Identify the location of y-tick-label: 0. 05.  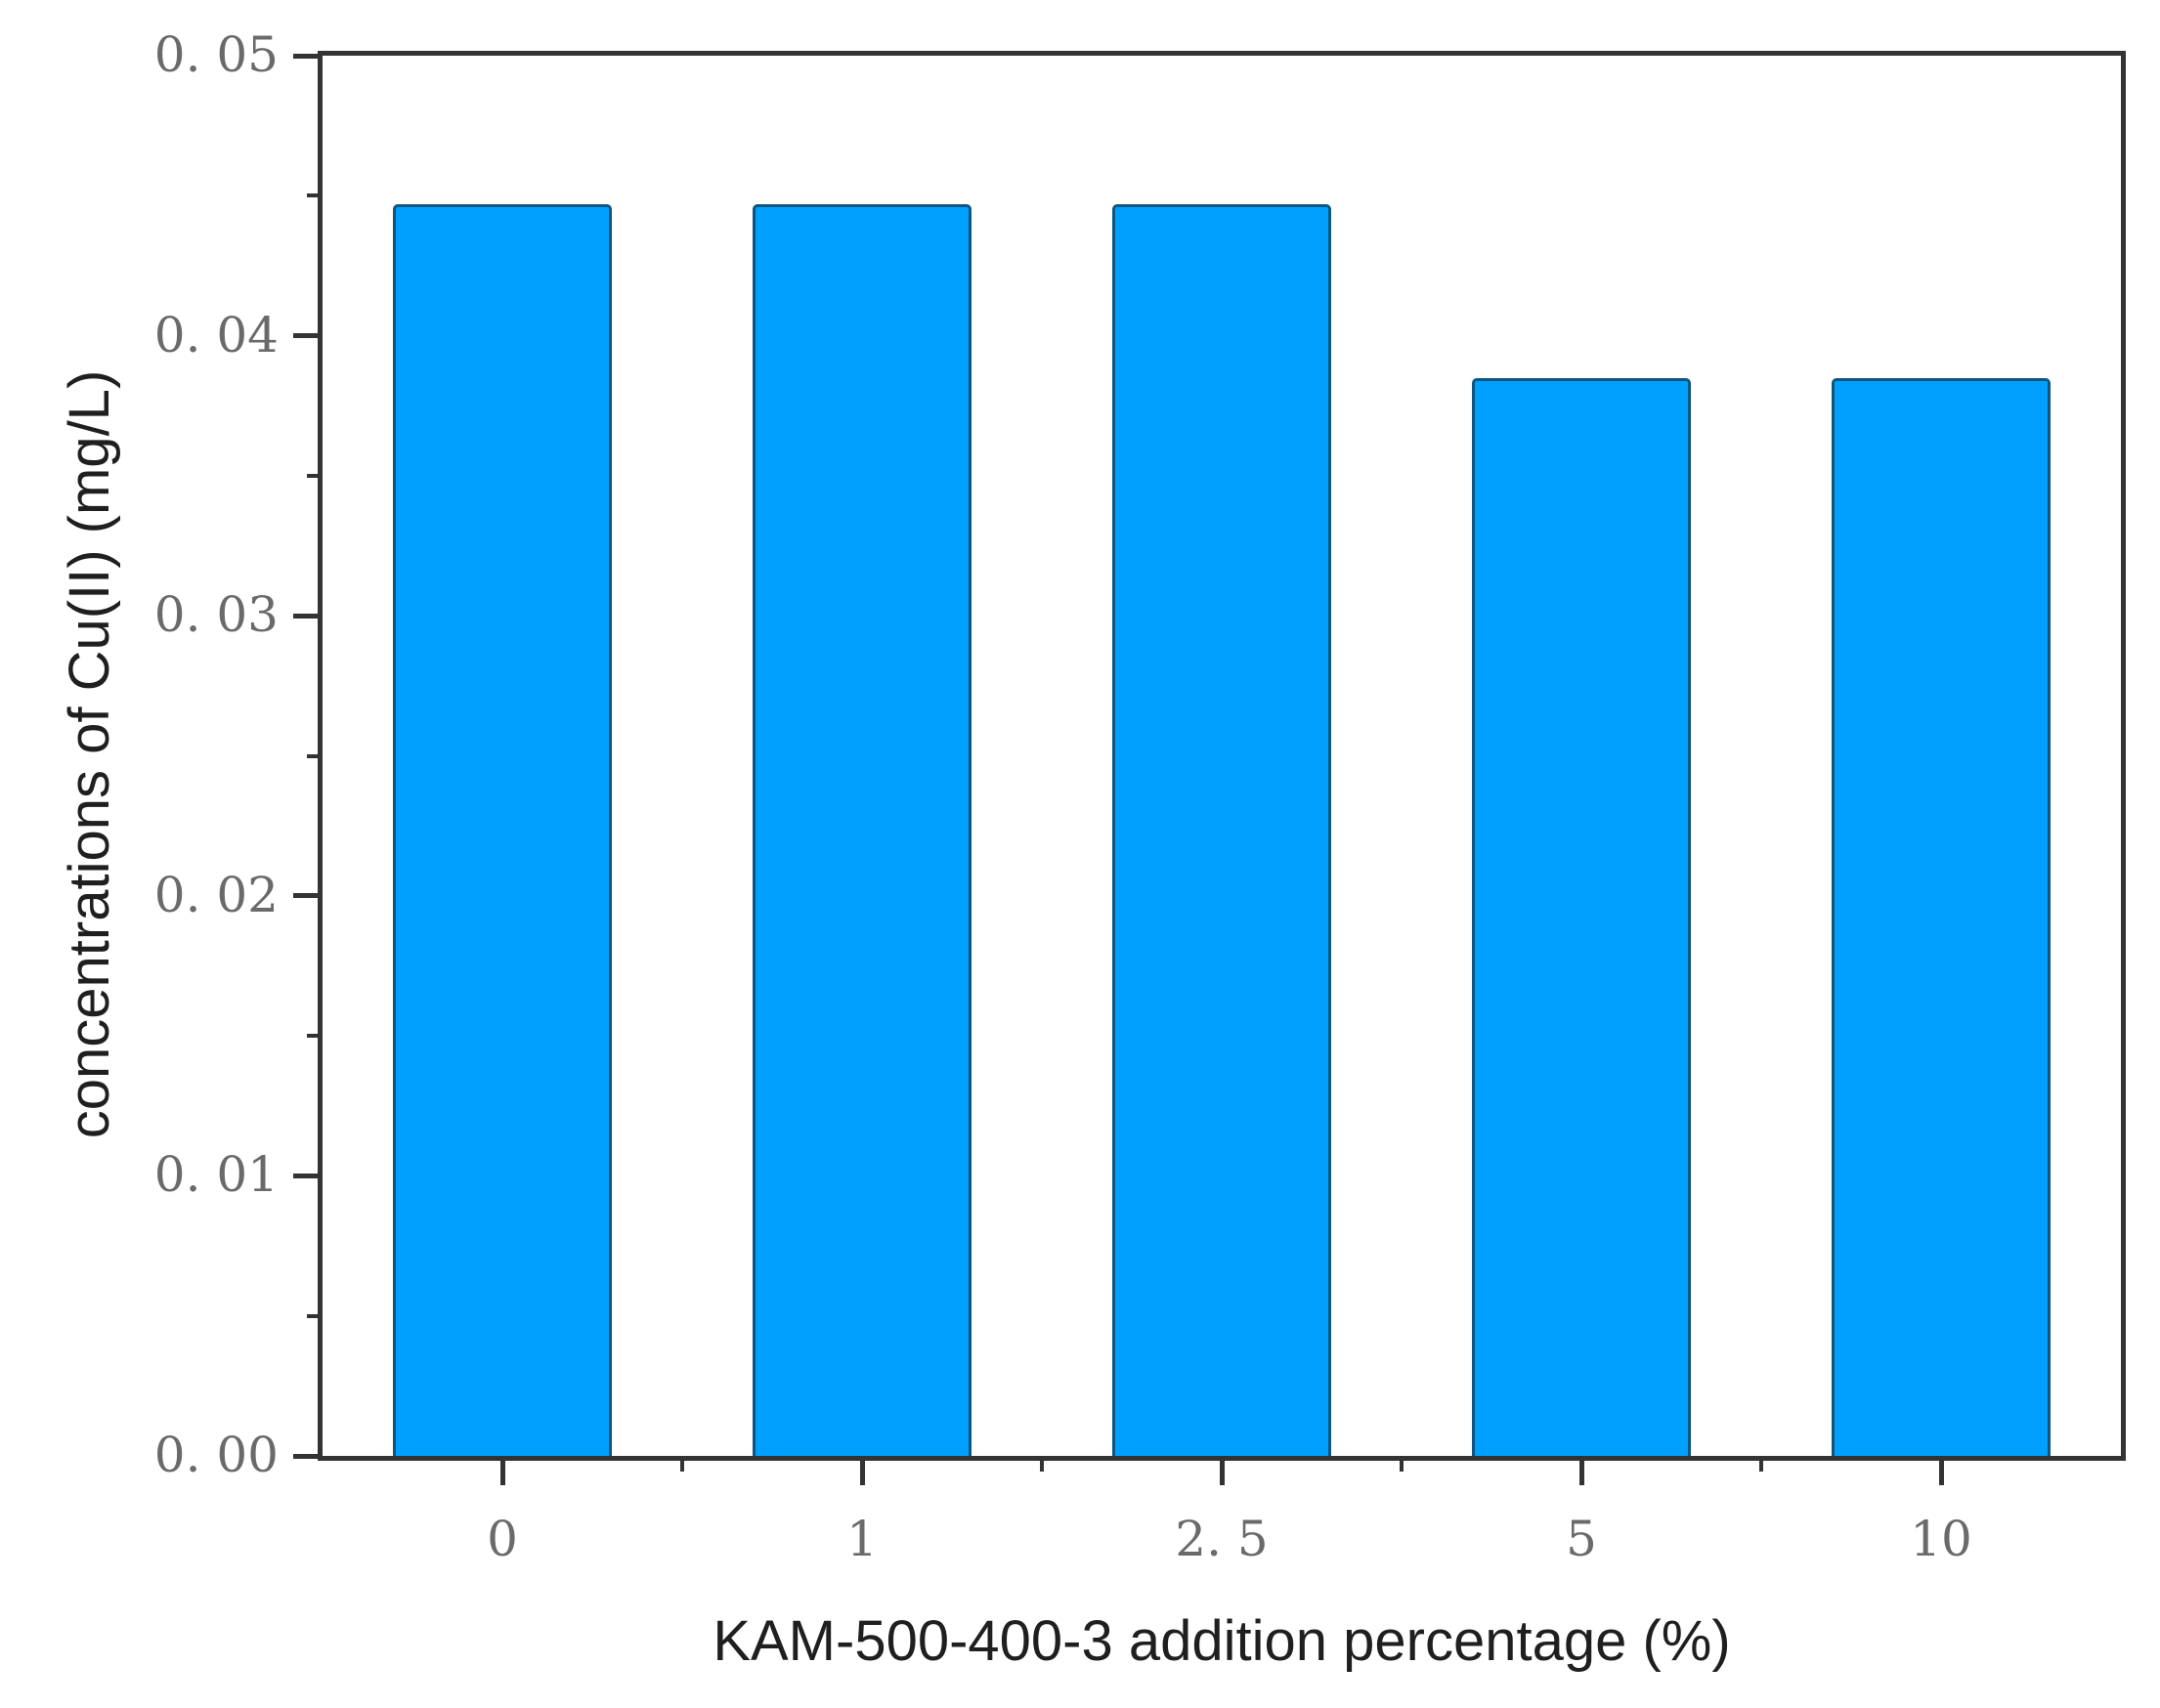
(216, 54).